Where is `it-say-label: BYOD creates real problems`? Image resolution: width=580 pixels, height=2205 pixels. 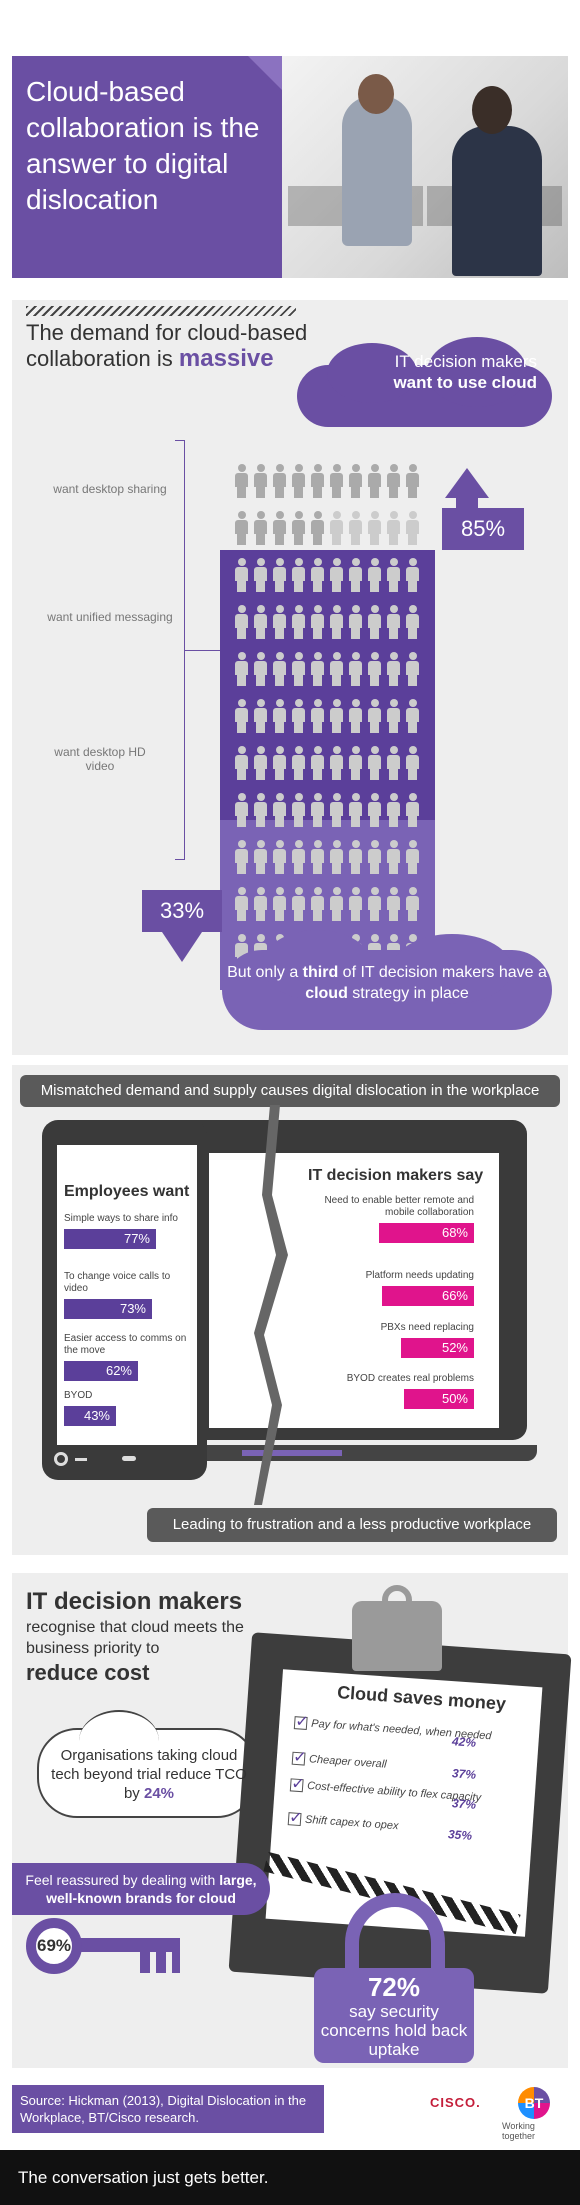 it-say-label: BYOD creates real problems is located at coordinates (410, 1378).